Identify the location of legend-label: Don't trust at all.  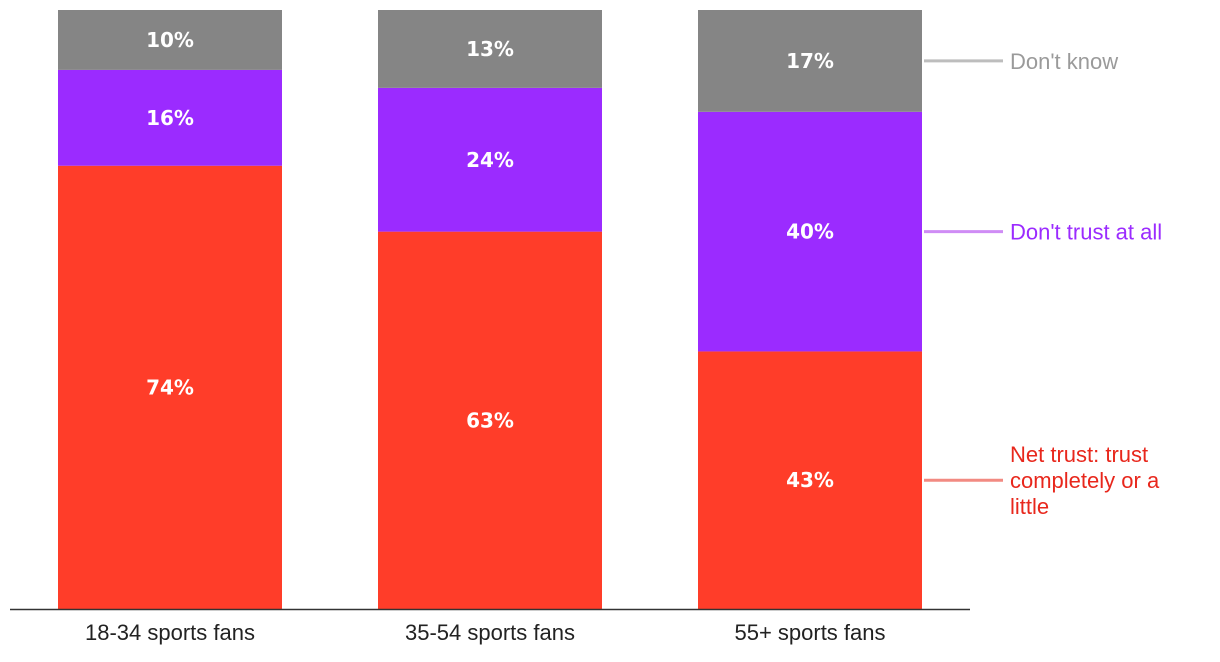
(1086, 231).